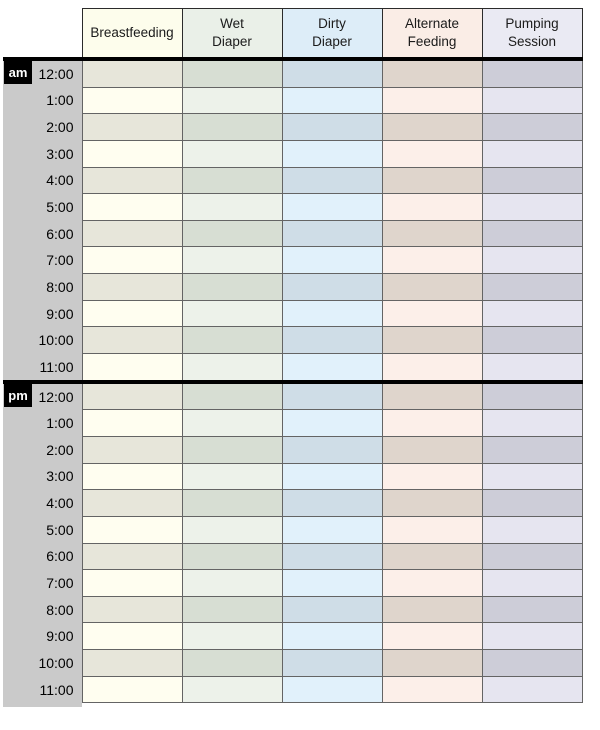 This screenshot has height=730, width=600. I want to click on table-row: 4:00, so click(293, 180).